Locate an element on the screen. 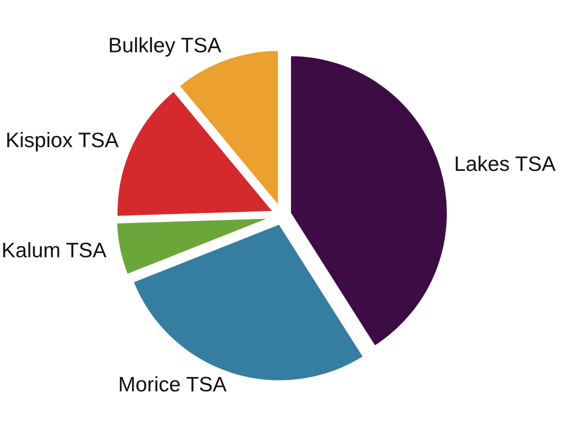 Image resolution: width=564 pixels, height=431 pixels. slice-label: Lakes TSA is located at coordinates (506, 164).